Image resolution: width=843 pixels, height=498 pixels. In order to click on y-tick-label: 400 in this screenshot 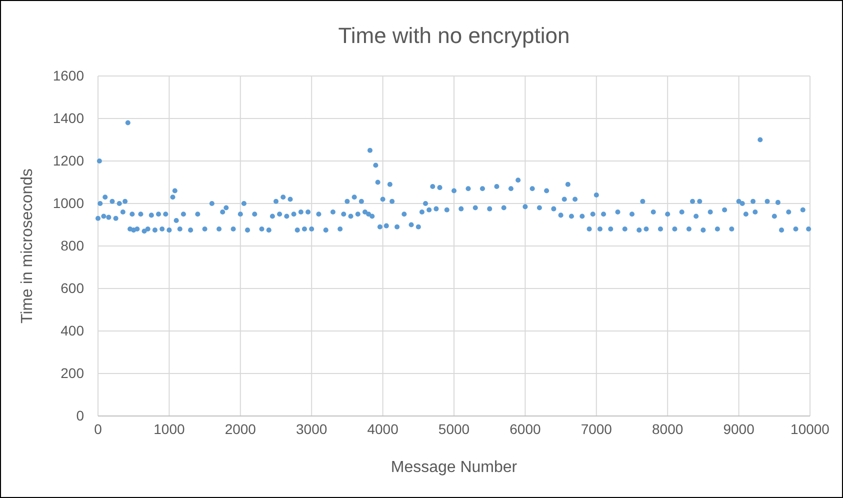, I will do `click(72, 330)`.